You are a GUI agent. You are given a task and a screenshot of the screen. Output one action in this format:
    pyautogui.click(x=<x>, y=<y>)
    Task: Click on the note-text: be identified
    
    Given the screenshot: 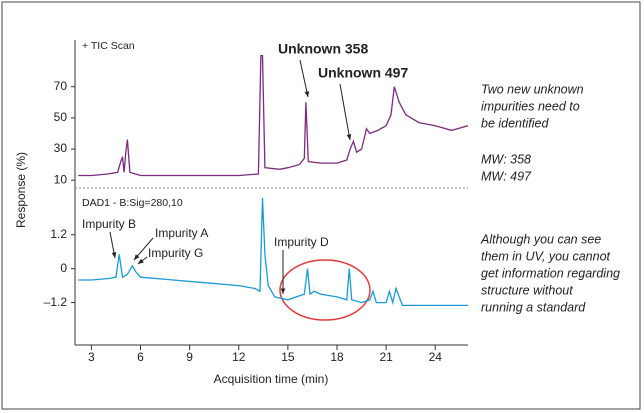 What is the action you would take?
    pyautogui.click(x=515, y=123)
    